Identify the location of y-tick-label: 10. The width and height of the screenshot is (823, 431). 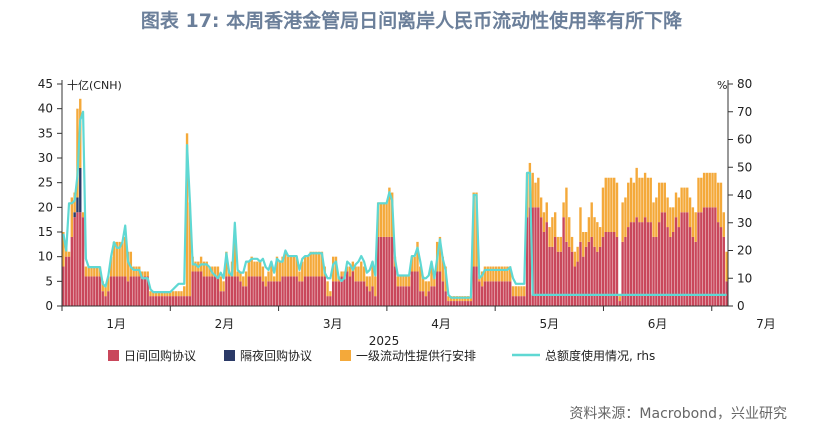
(45, 257).